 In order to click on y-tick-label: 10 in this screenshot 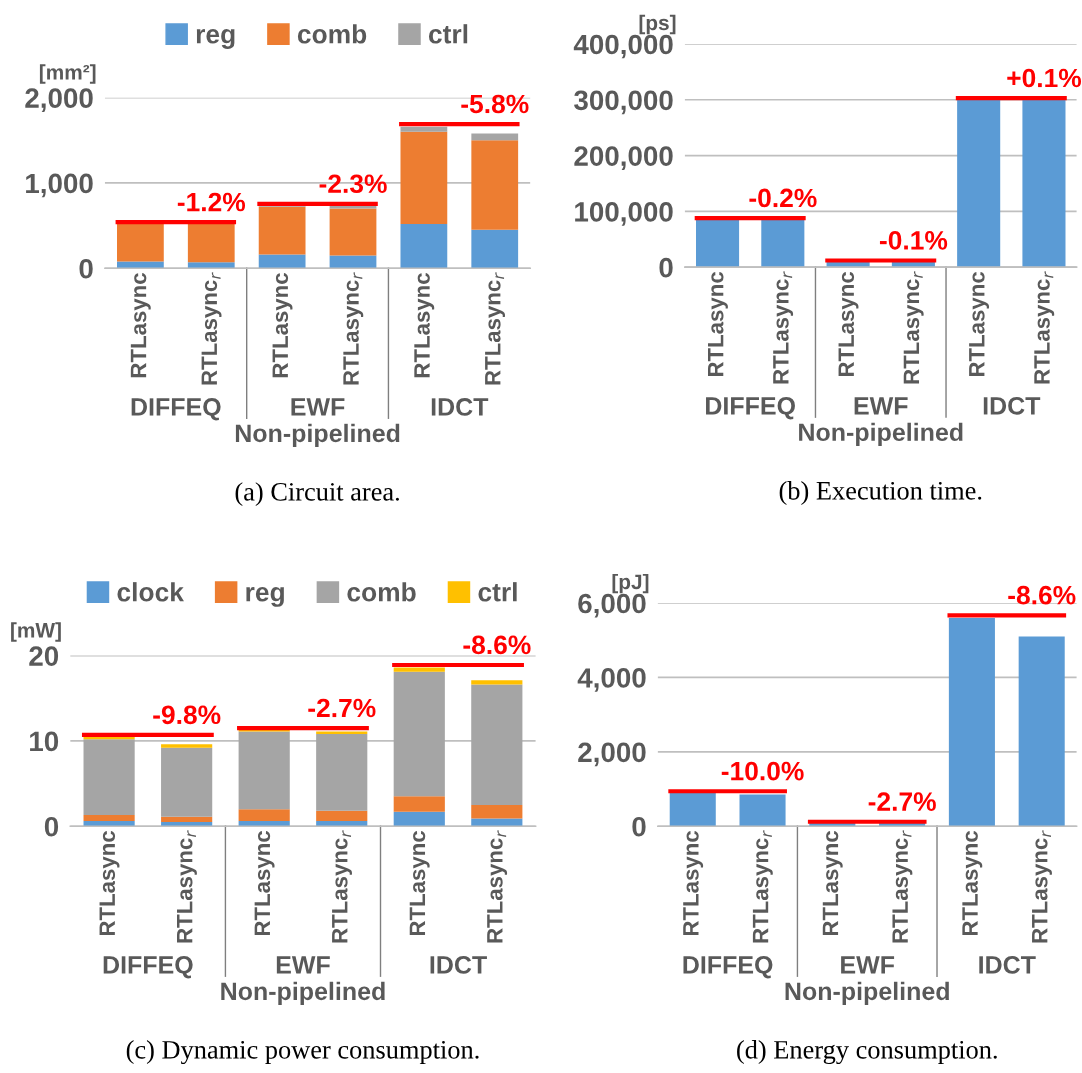, I will do `click(44, 741)`.